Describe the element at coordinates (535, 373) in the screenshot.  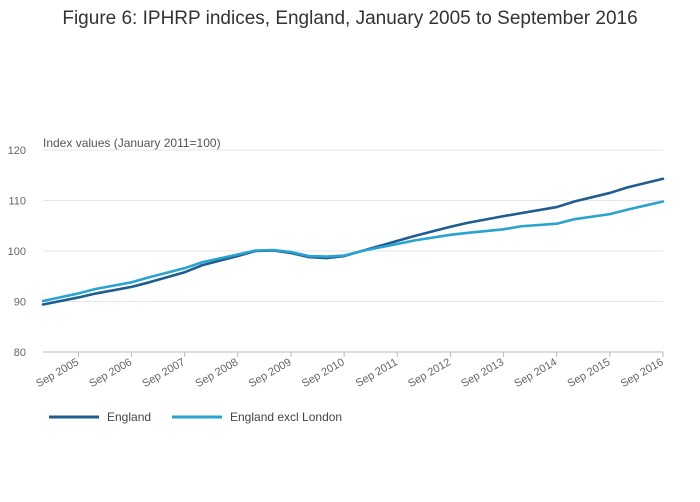
I see `x-tick-label: Sep 2014` at that location.